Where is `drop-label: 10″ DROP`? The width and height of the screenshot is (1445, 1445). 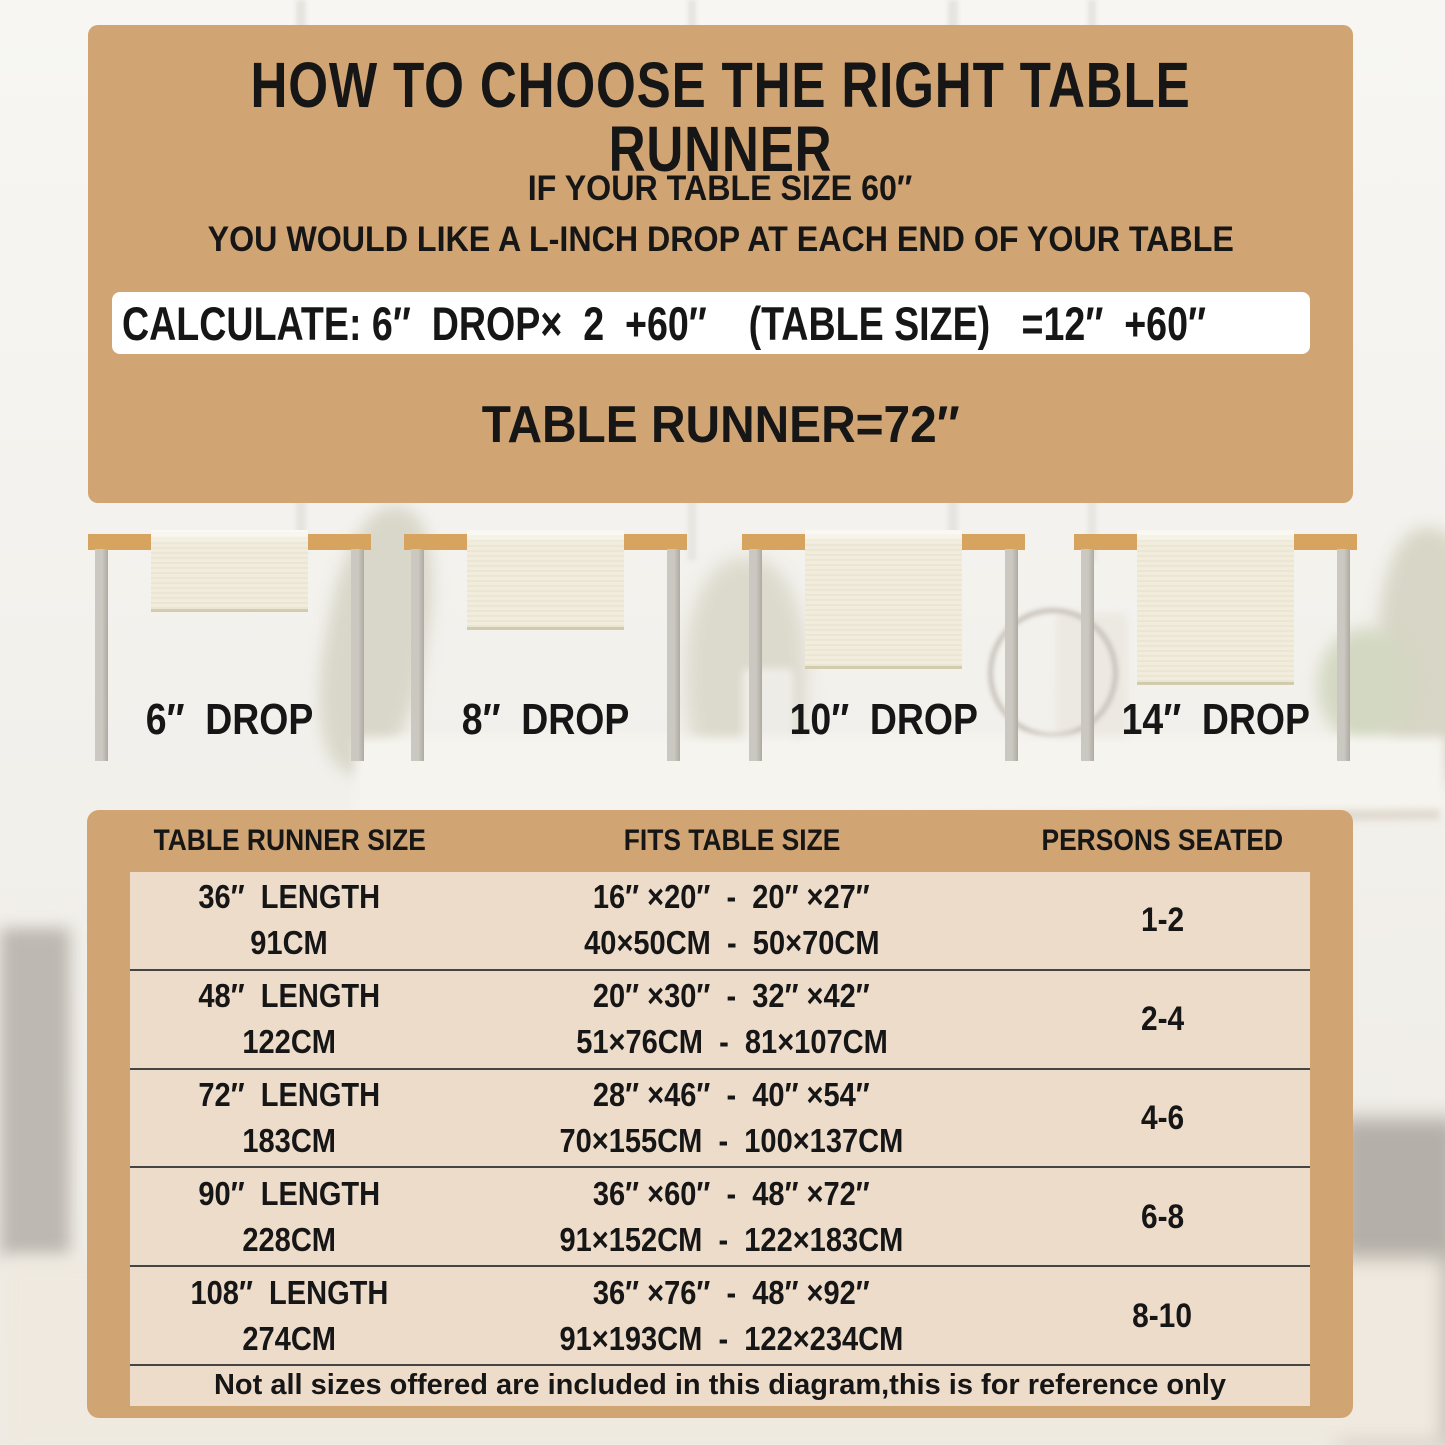 drop-label: 10″ DROP is located at coordinates (883, 719).